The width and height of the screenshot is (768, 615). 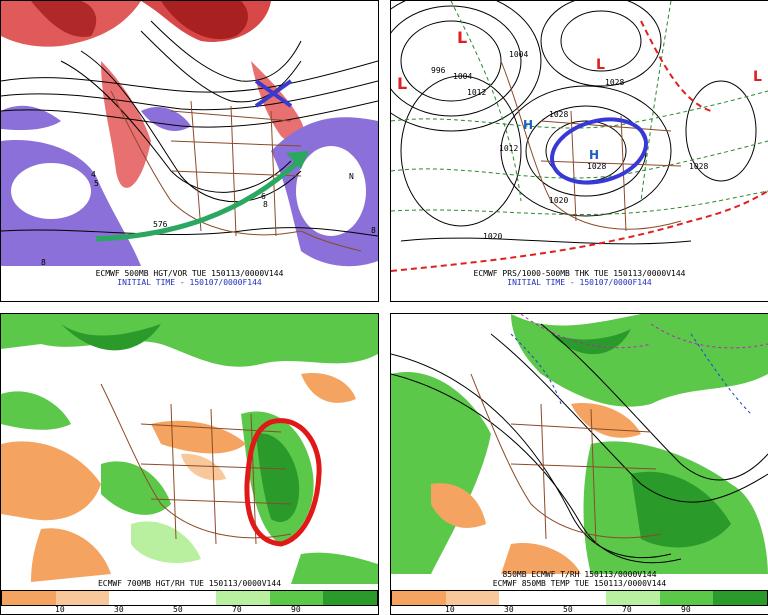 I want to click on high-pressure-circle, so click(x=599, y=151).